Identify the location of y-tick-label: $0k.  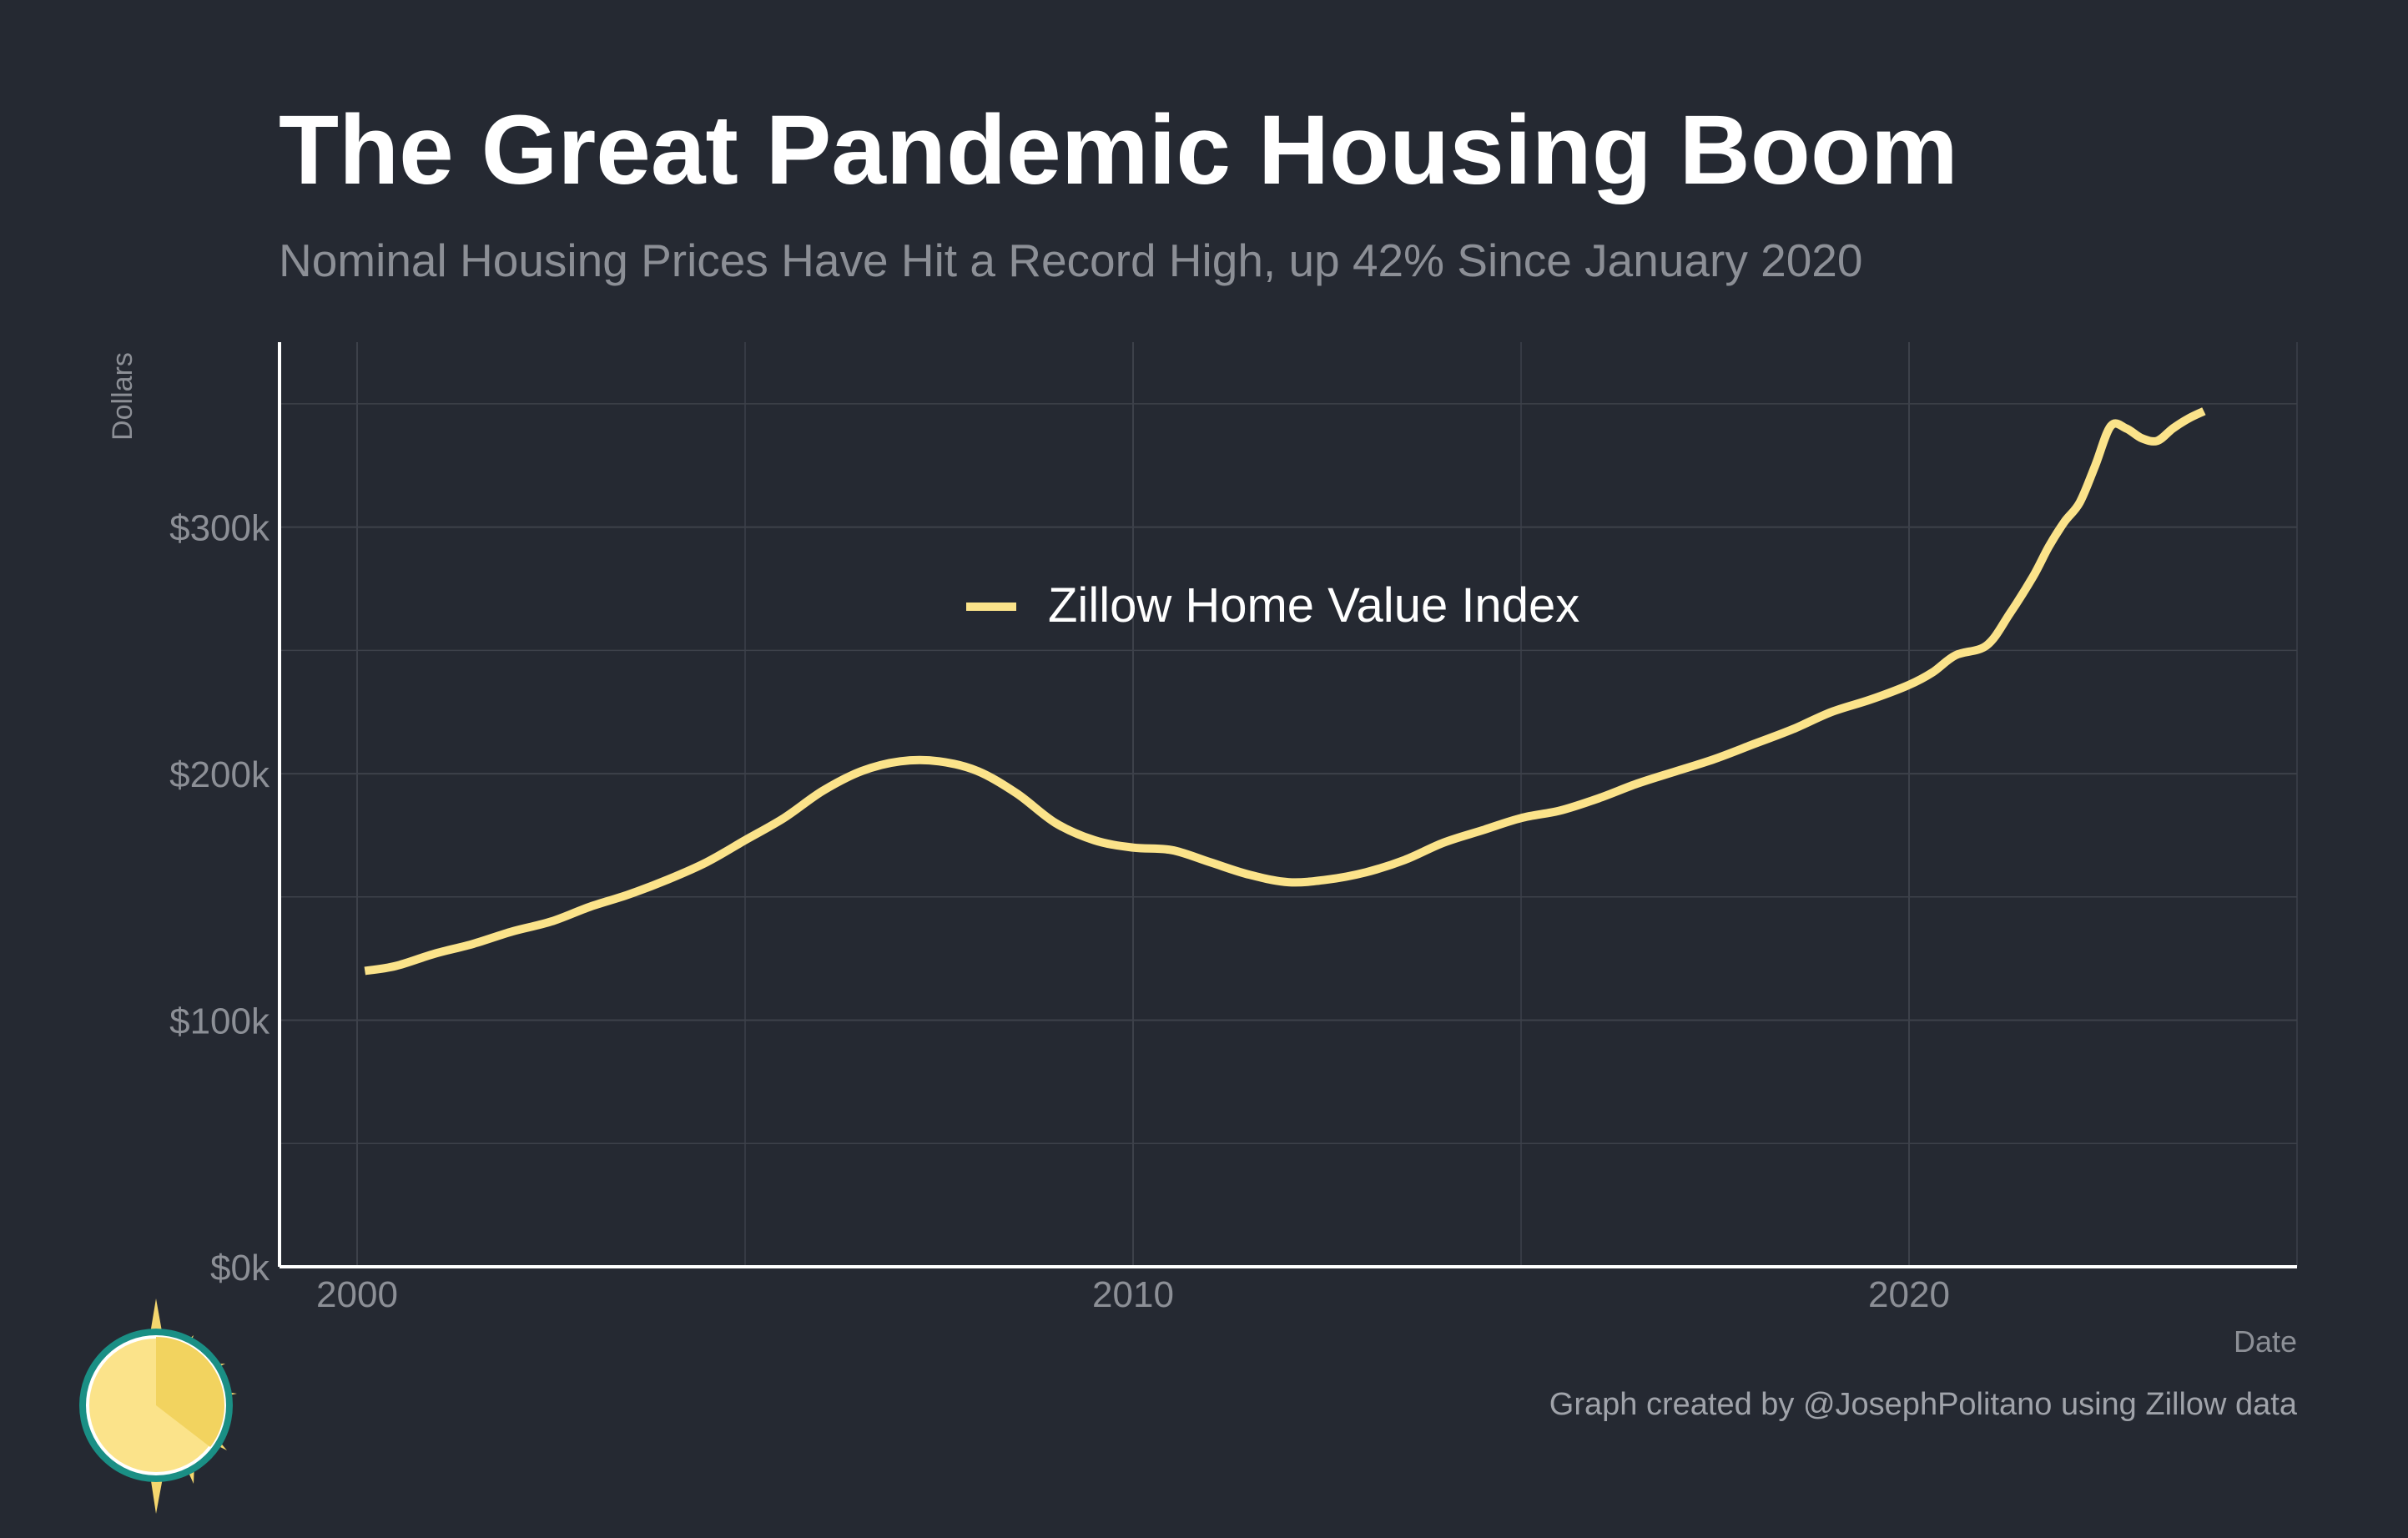
(240, 1268).